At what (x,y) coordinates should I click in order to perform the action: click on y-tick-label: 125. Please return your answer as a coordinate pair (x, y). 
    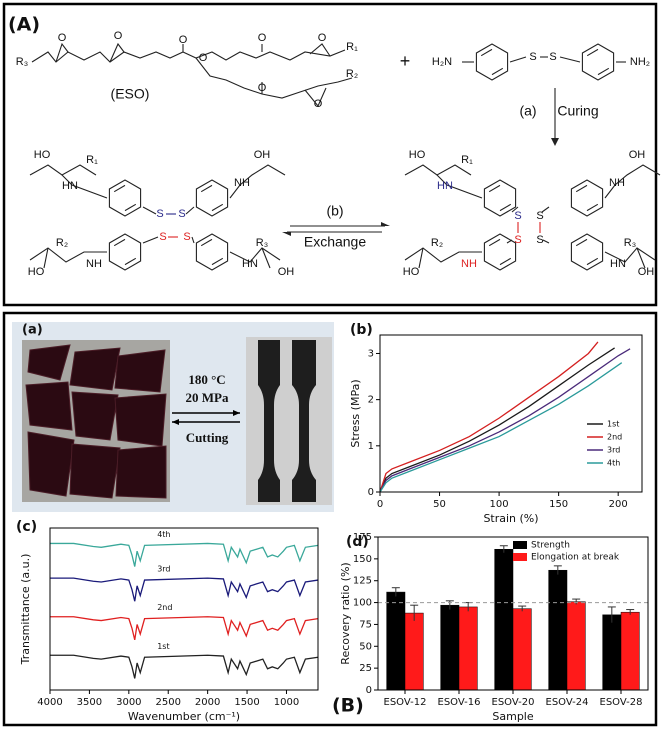
    Looking at the image, I should click on (362, 581).